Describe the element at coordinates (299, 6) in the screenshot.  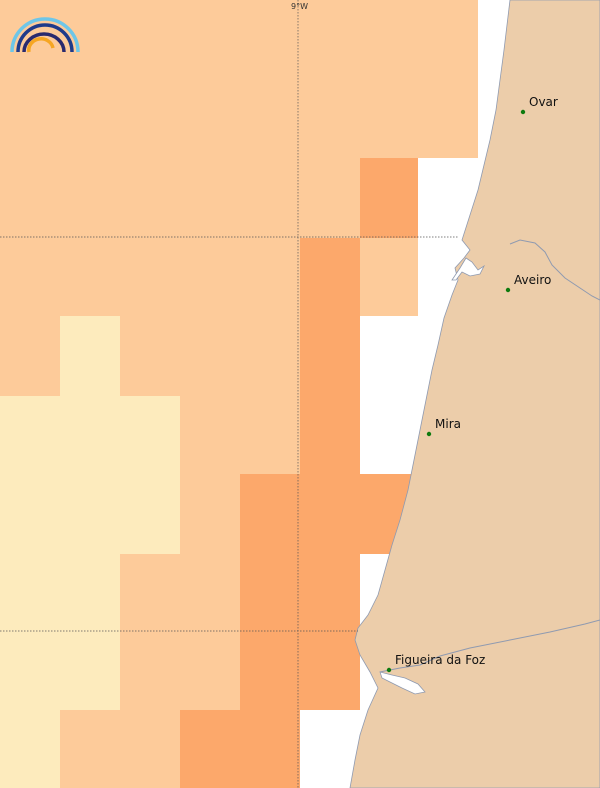
I see `longitude-label: 9°W` at that location.